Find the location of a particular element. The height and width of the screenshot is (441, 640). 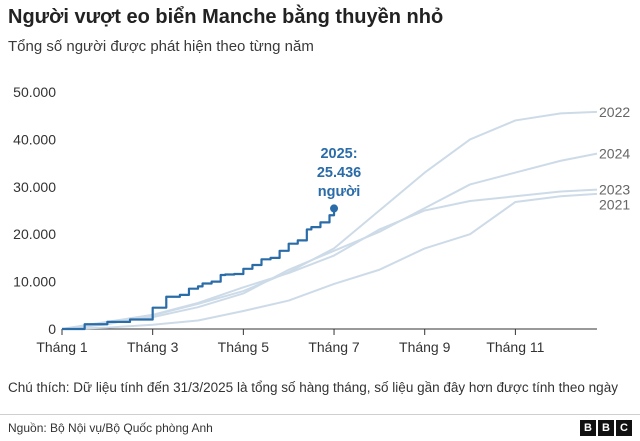

series-label-2021: 2021 is located at coordinates (614, 205).